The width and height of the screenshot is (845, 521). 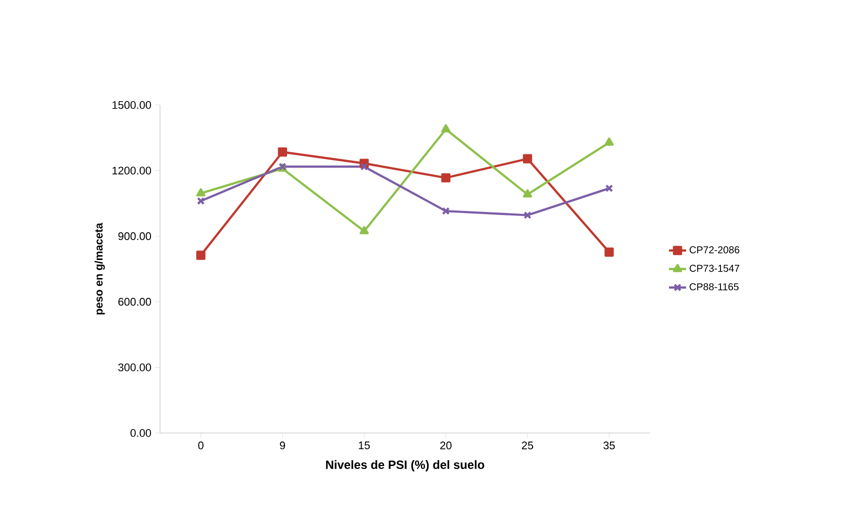 What do you see at coordinates (135, 302) in the screenshot?
I see `y-tick-label: 600.00` at bounding box center [135, 302].